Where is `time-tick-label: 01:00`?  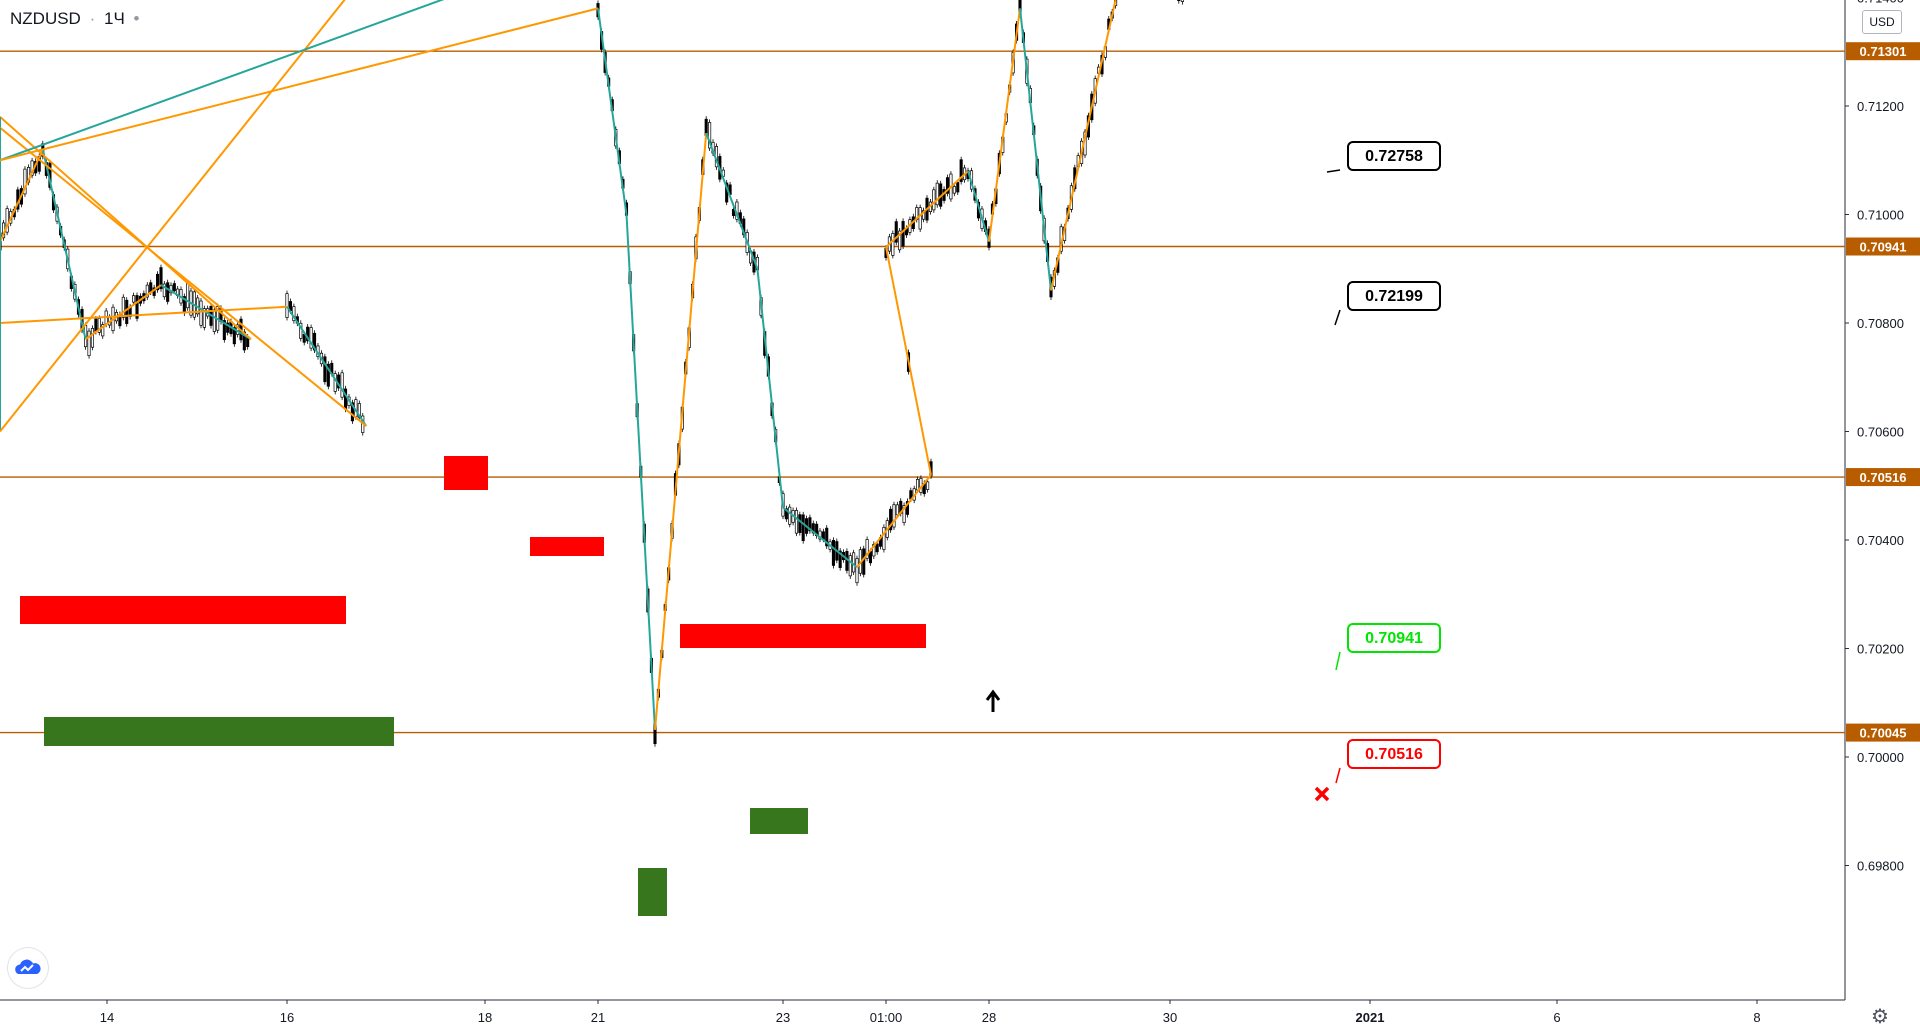
time-tick-label: 01:00 is located at coordinates (886, 1017).